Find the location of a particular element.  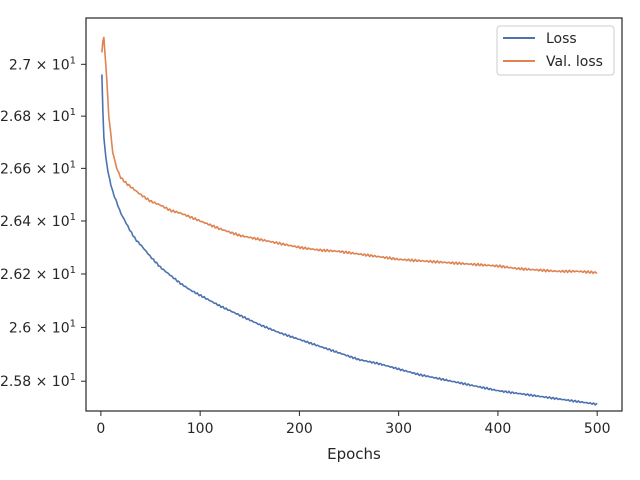

x-tick-label: 200 is located at coordinates (299, 429).